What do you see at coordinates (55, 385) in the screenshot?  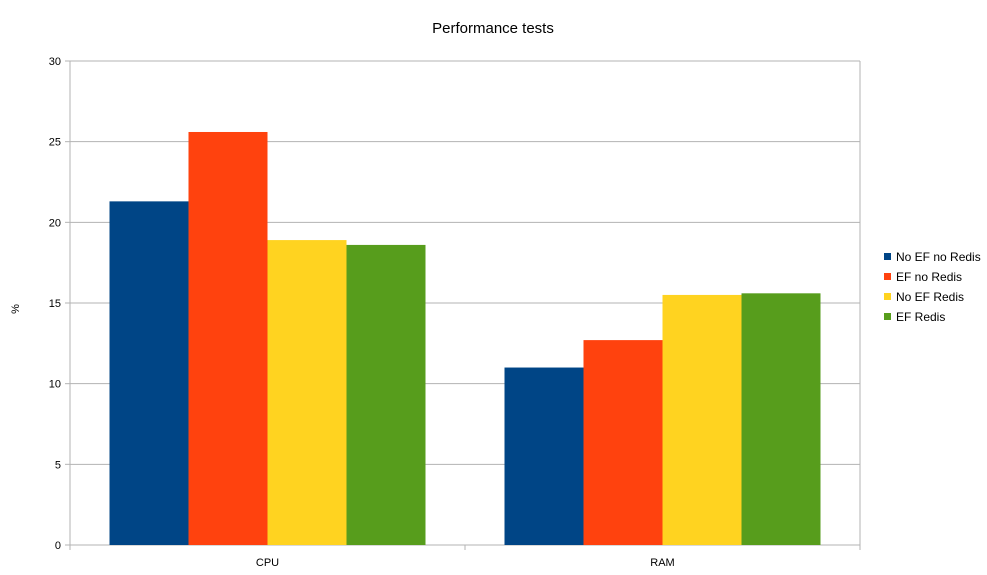 I see `y-tick-label: 10` at bounding box center [55, 385].